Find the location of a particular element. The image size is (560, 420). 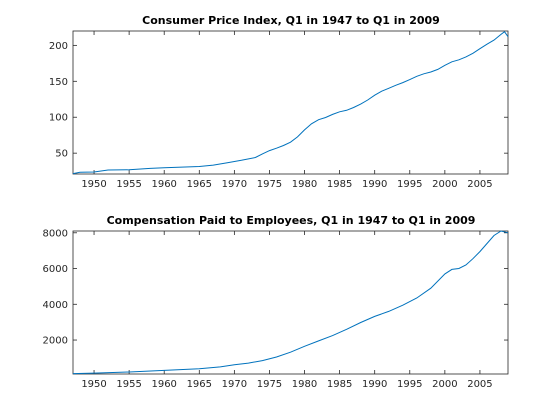

y-tick-label: 150 is located at coordinates (58, 82).